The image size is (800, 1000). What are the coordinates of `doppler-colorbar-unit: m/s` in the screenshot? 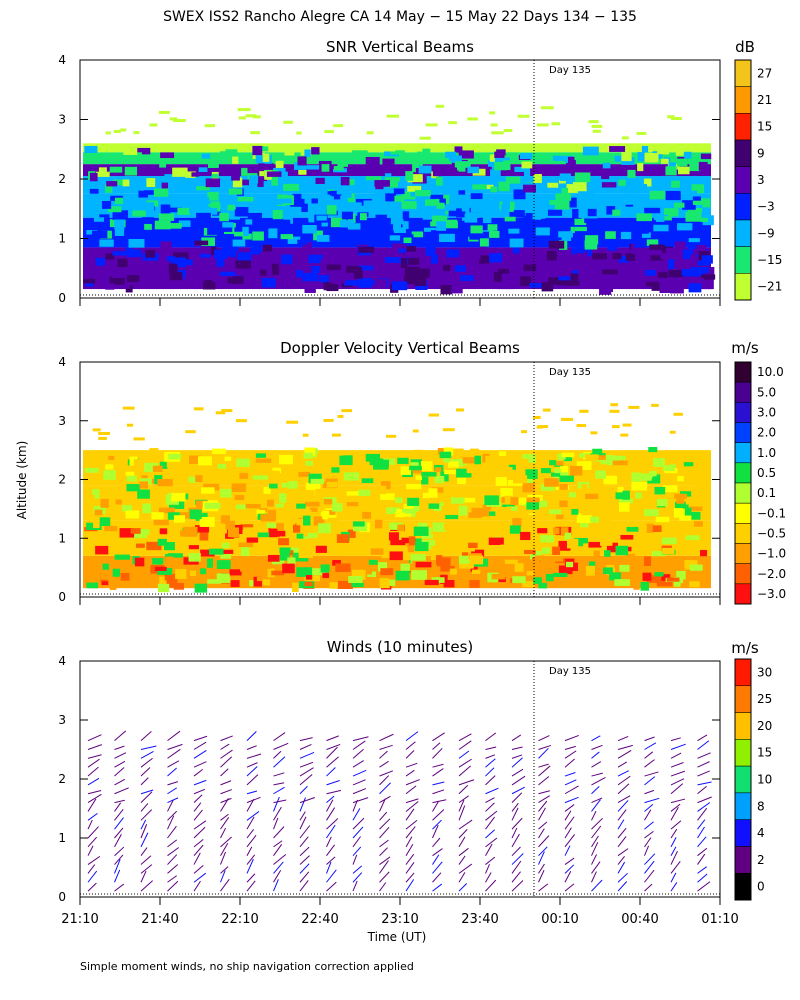 It's located at (745, 348).